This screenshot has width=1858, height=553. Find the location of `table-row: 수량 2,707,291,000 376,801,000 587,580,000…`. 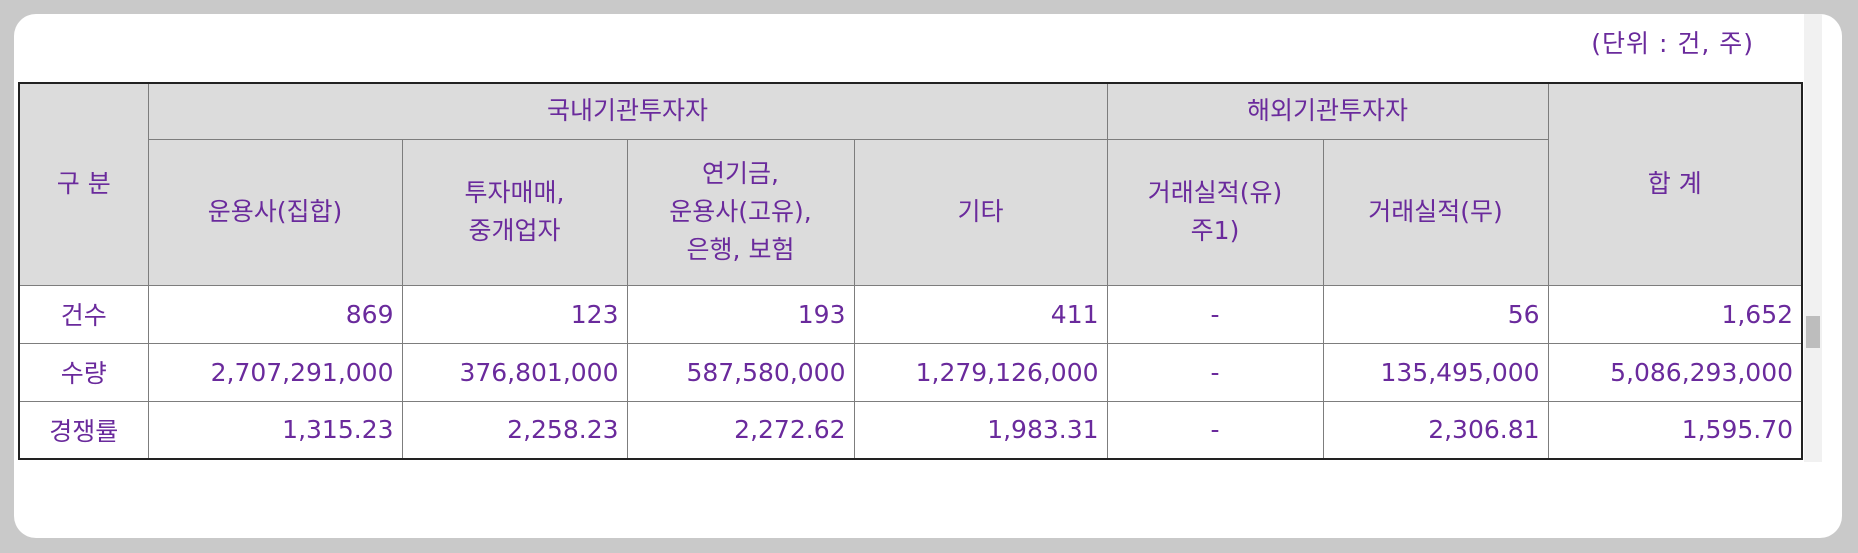

table-row: 수량 2,707,291,000 376,801,000 587,580,000… is located at coordinates (910, 372).